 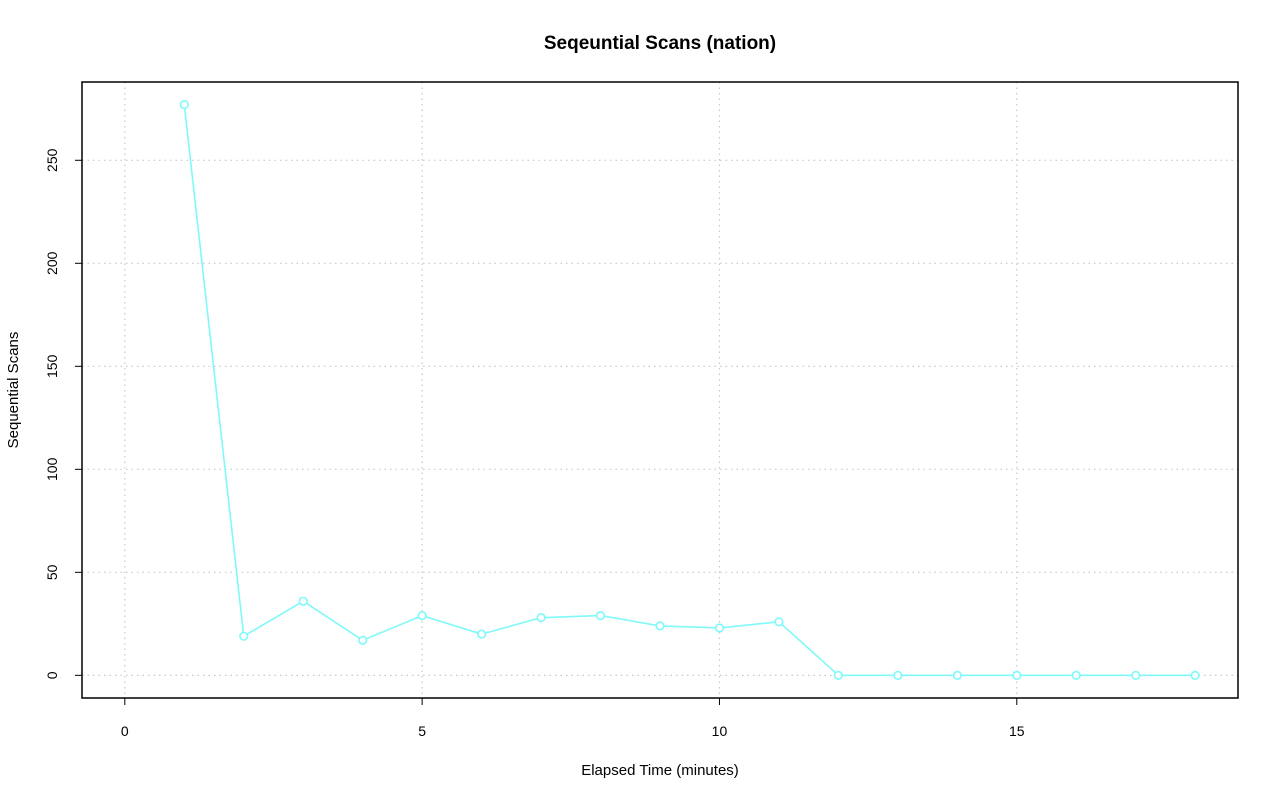 I want to click on y-tick-label: 100, so click(x=52, y=469).